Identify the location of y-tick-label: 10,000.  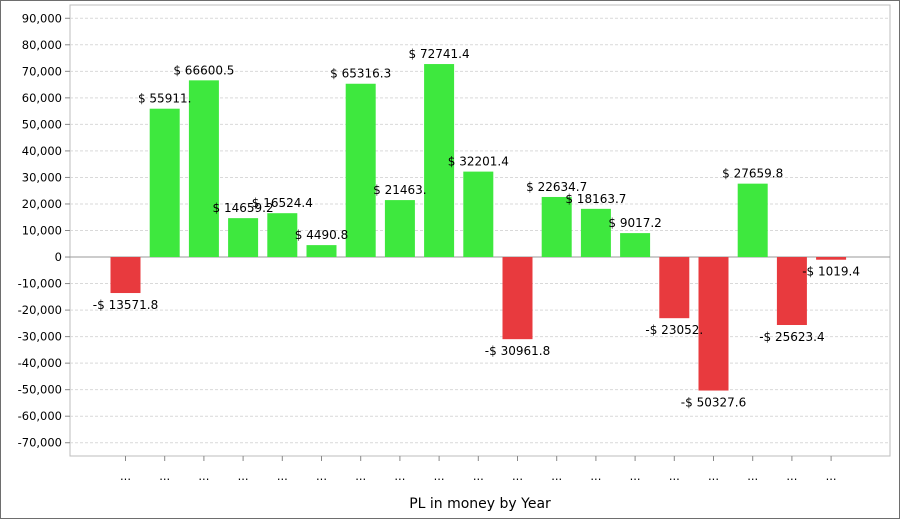
(42, 231).